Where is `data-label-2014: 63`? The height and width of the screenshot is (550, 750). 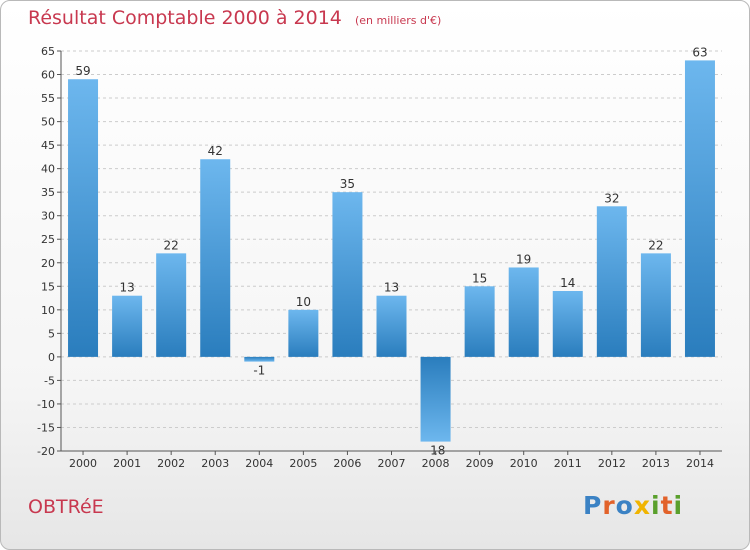 data-label-2014: 63 is located at coordinates (699, 52).